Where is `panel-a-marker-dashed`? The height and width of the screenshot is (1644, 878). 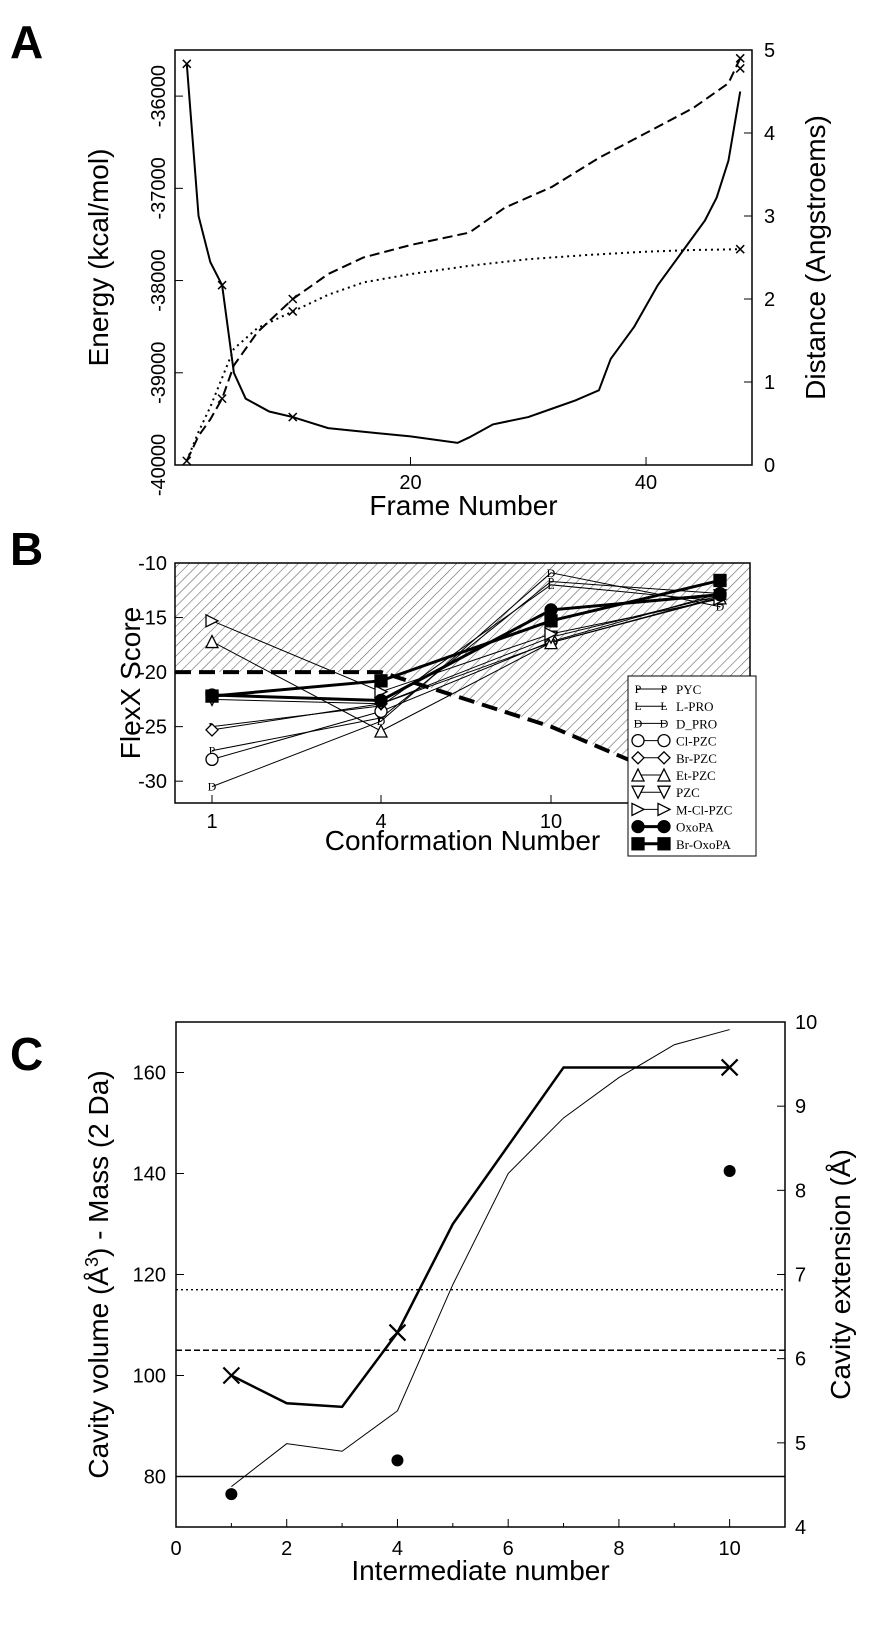
panel-a-marker-dashed is located at coordinates (740, 58).